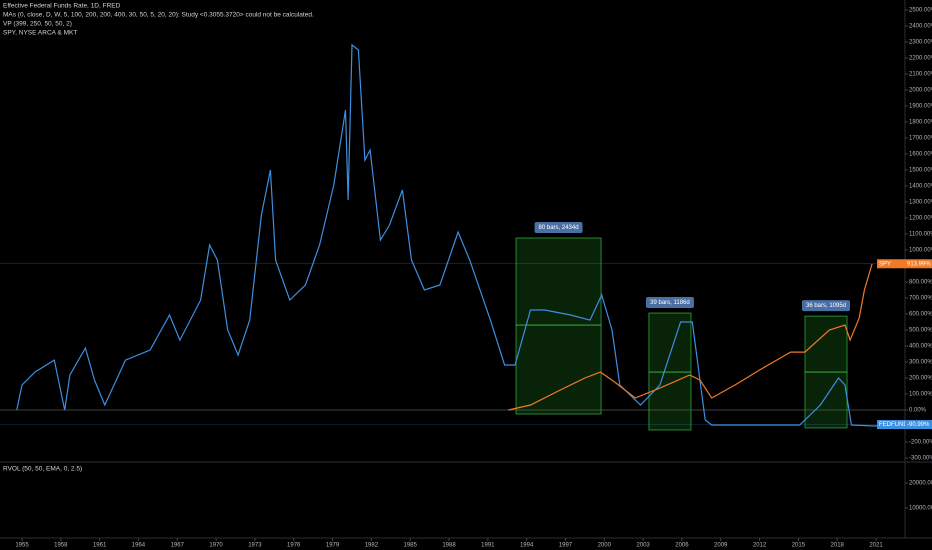  What do you see at coordinates (216, 546) in the screenshot?
I see `x-tick-label: 1970` at bounding box center [216, 546].